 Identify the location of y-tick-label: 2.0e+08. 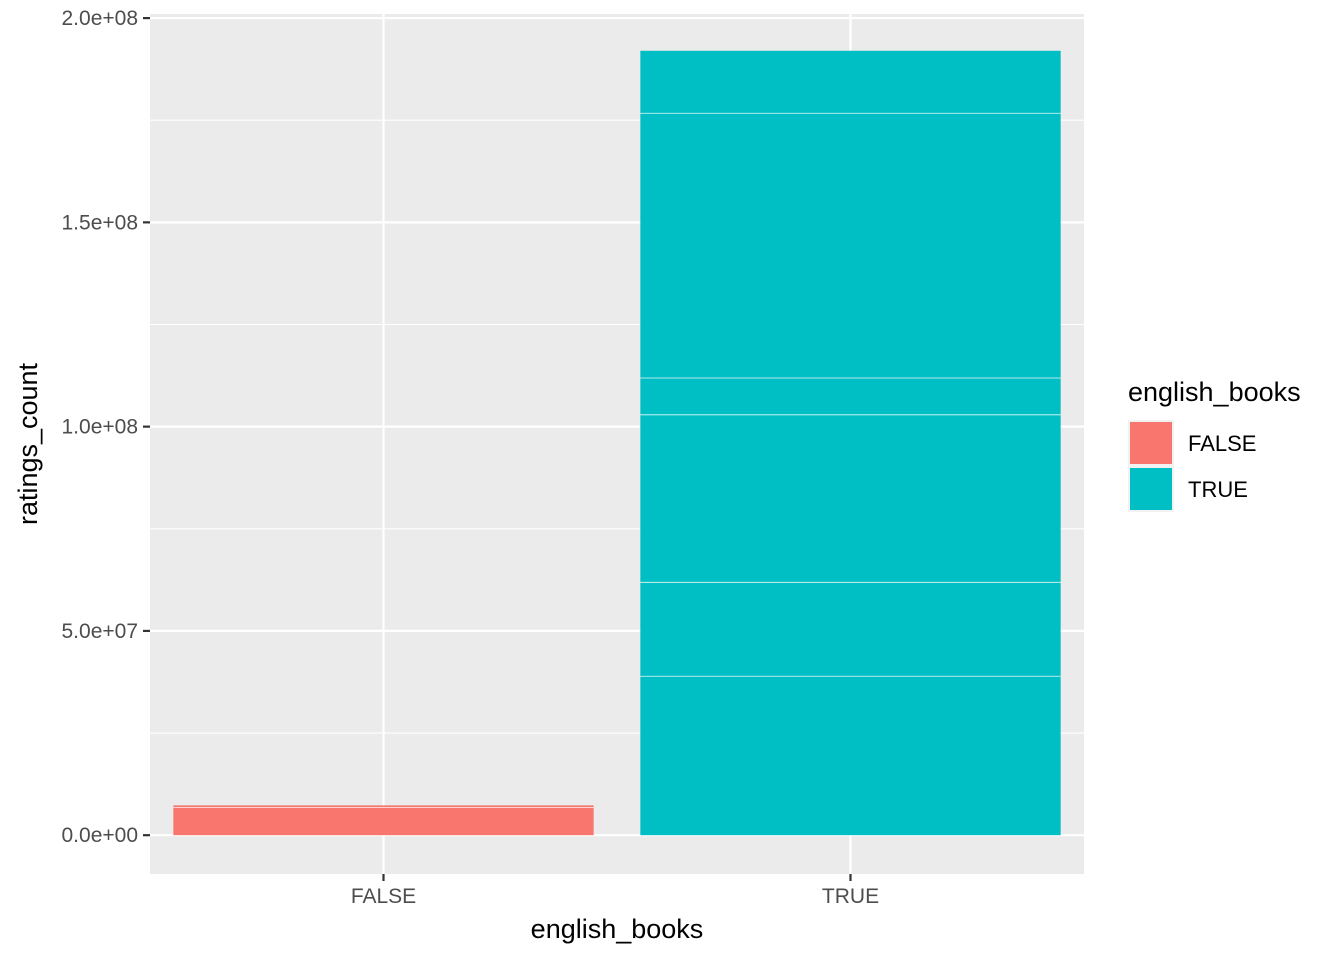
(100, 18).